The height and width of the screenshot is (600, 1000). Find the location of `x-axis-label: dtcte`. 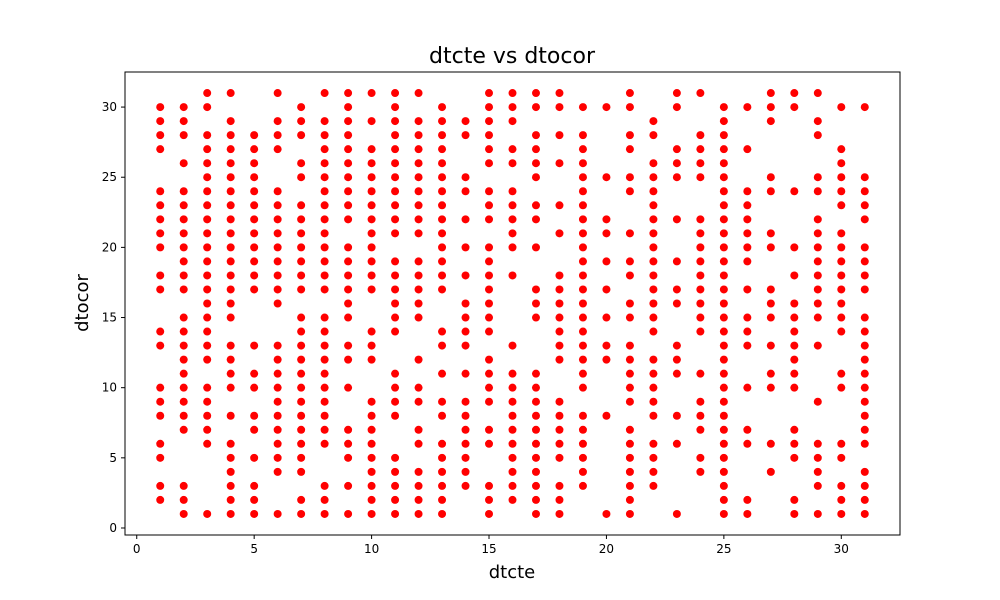

x-axis-label: dtcte is located at coordinates (512, 572).